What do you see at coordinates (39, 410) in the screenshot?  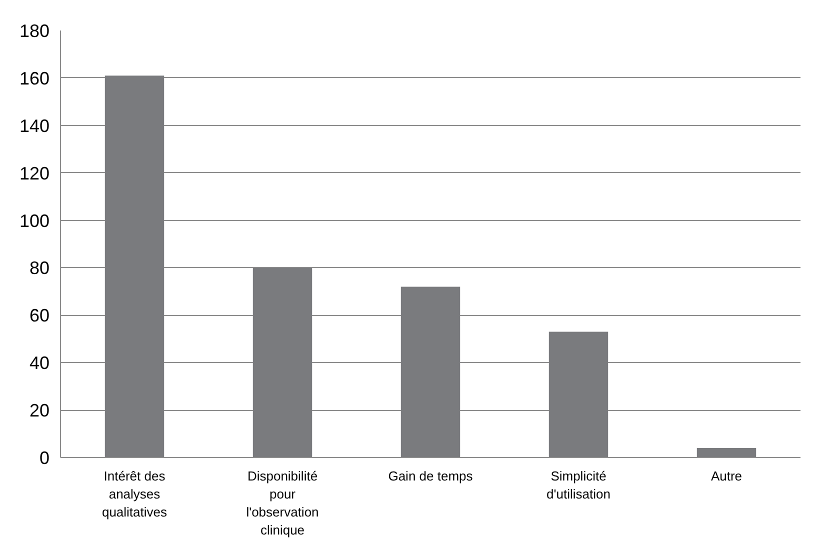 I see `y-tick-label: 20` at bounding box center [39, 410].